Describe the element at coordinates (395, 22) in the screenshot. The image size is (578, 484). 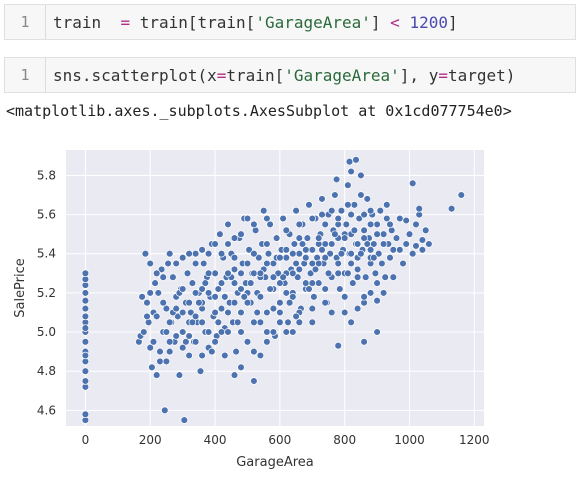
I see `code-token: <` at that location.